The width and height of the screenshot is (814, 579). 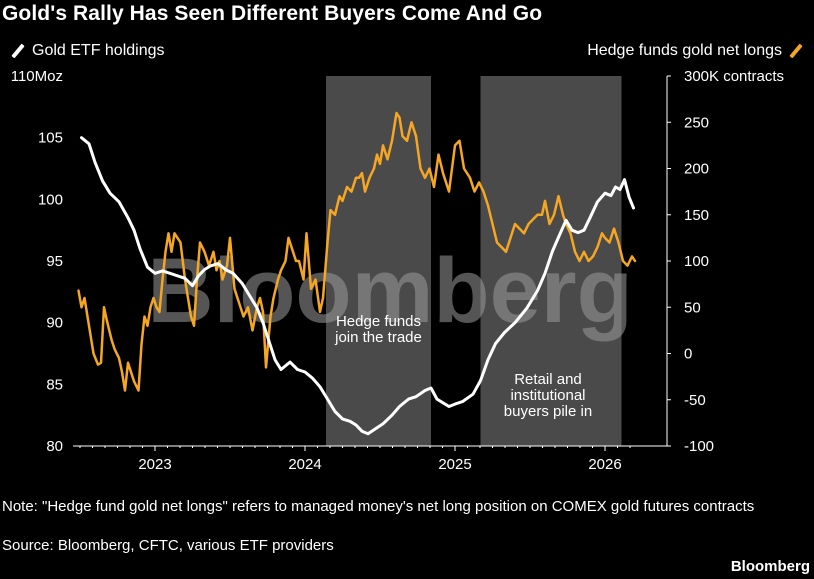 What do you see at coordinates (548, 379) in the screenshot?
I see `period-label-1-0: Retail and` at bounding box center [548, 379].